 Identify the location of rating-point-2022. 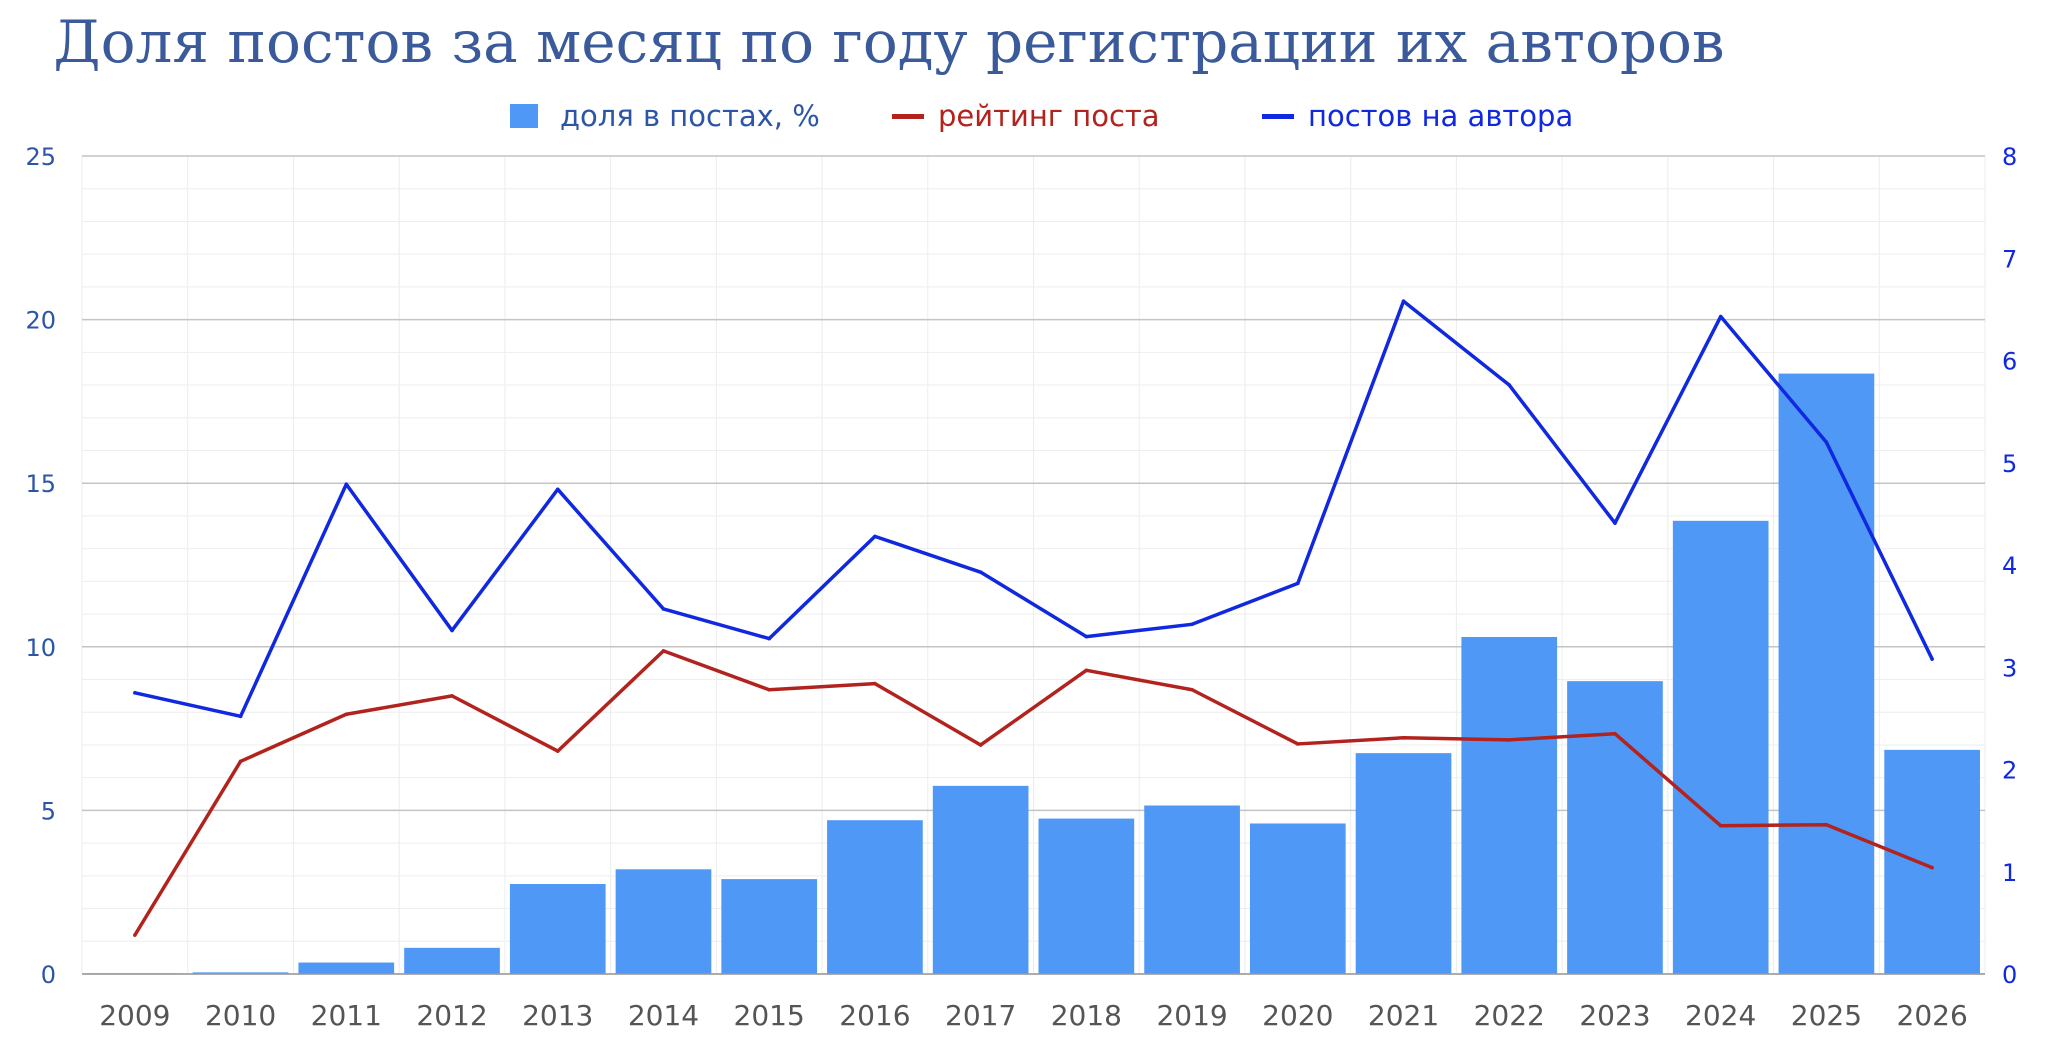
(1509, 740).